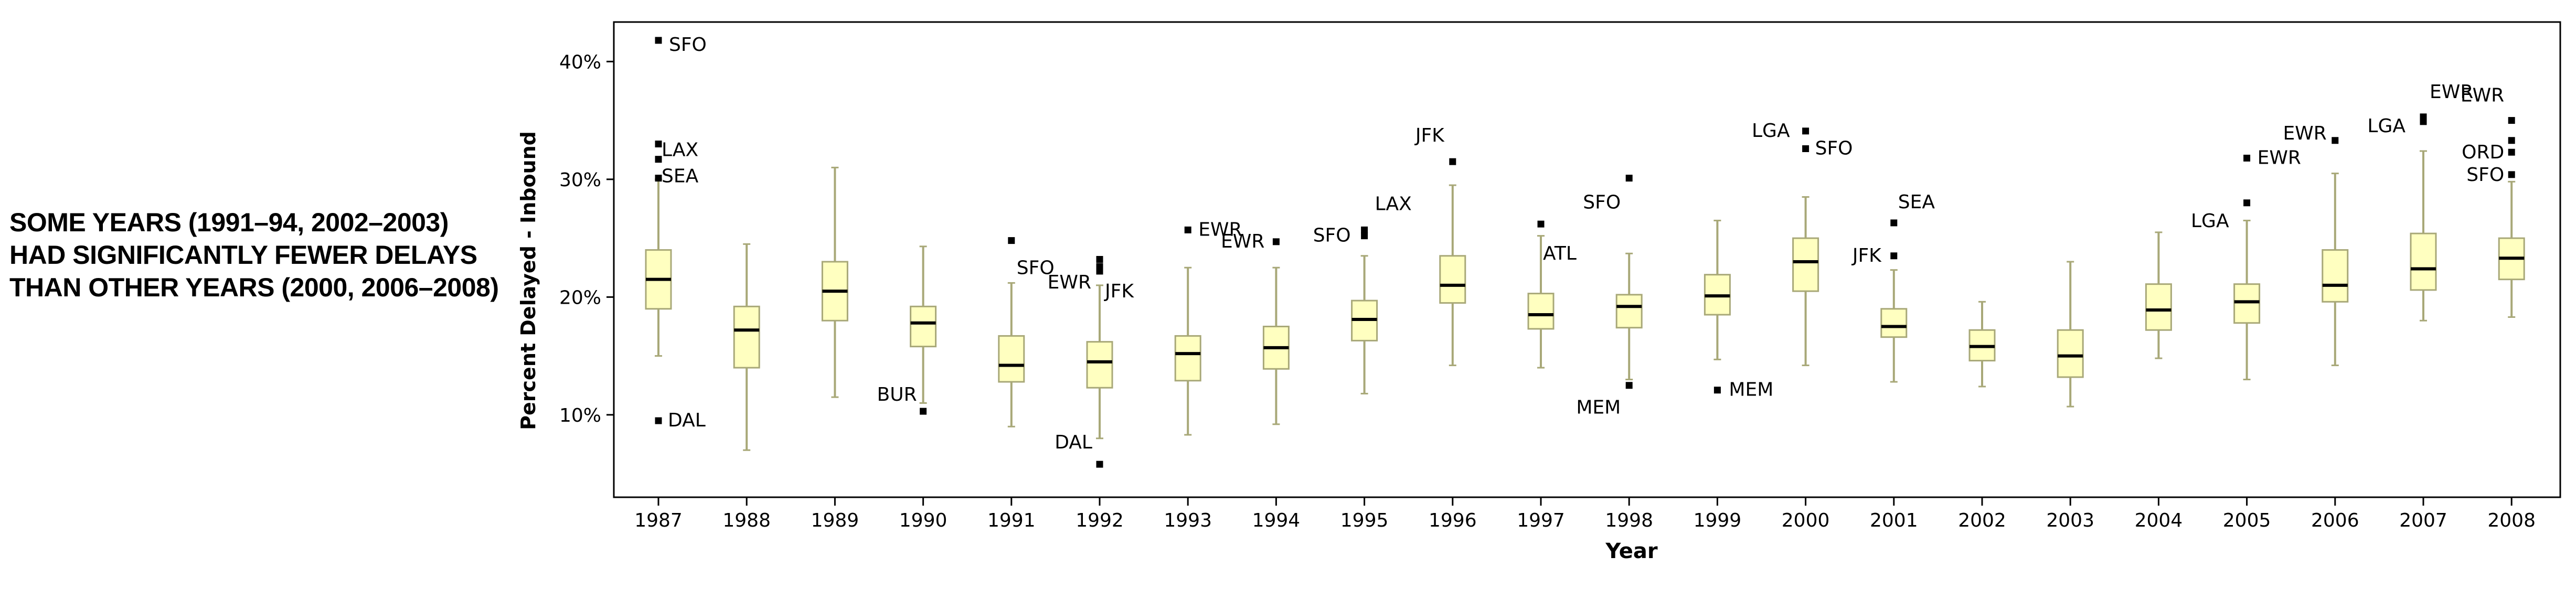 The height and width of the screenshot is (599, 2576). I want to click on x-tick-label: 1994, so click(1276, 520).